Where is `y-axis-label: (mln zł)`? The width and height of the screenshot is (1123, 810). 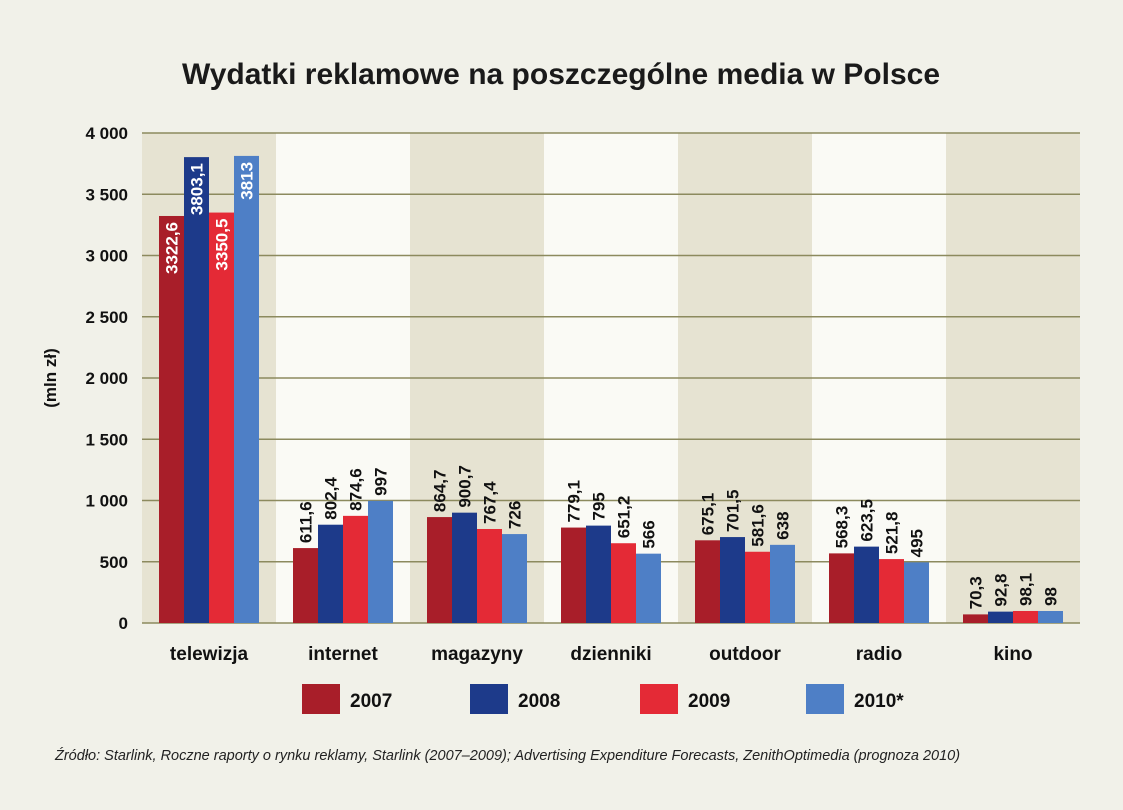 y-axis-label: (mln zł) is located at coordinates (50, 378).